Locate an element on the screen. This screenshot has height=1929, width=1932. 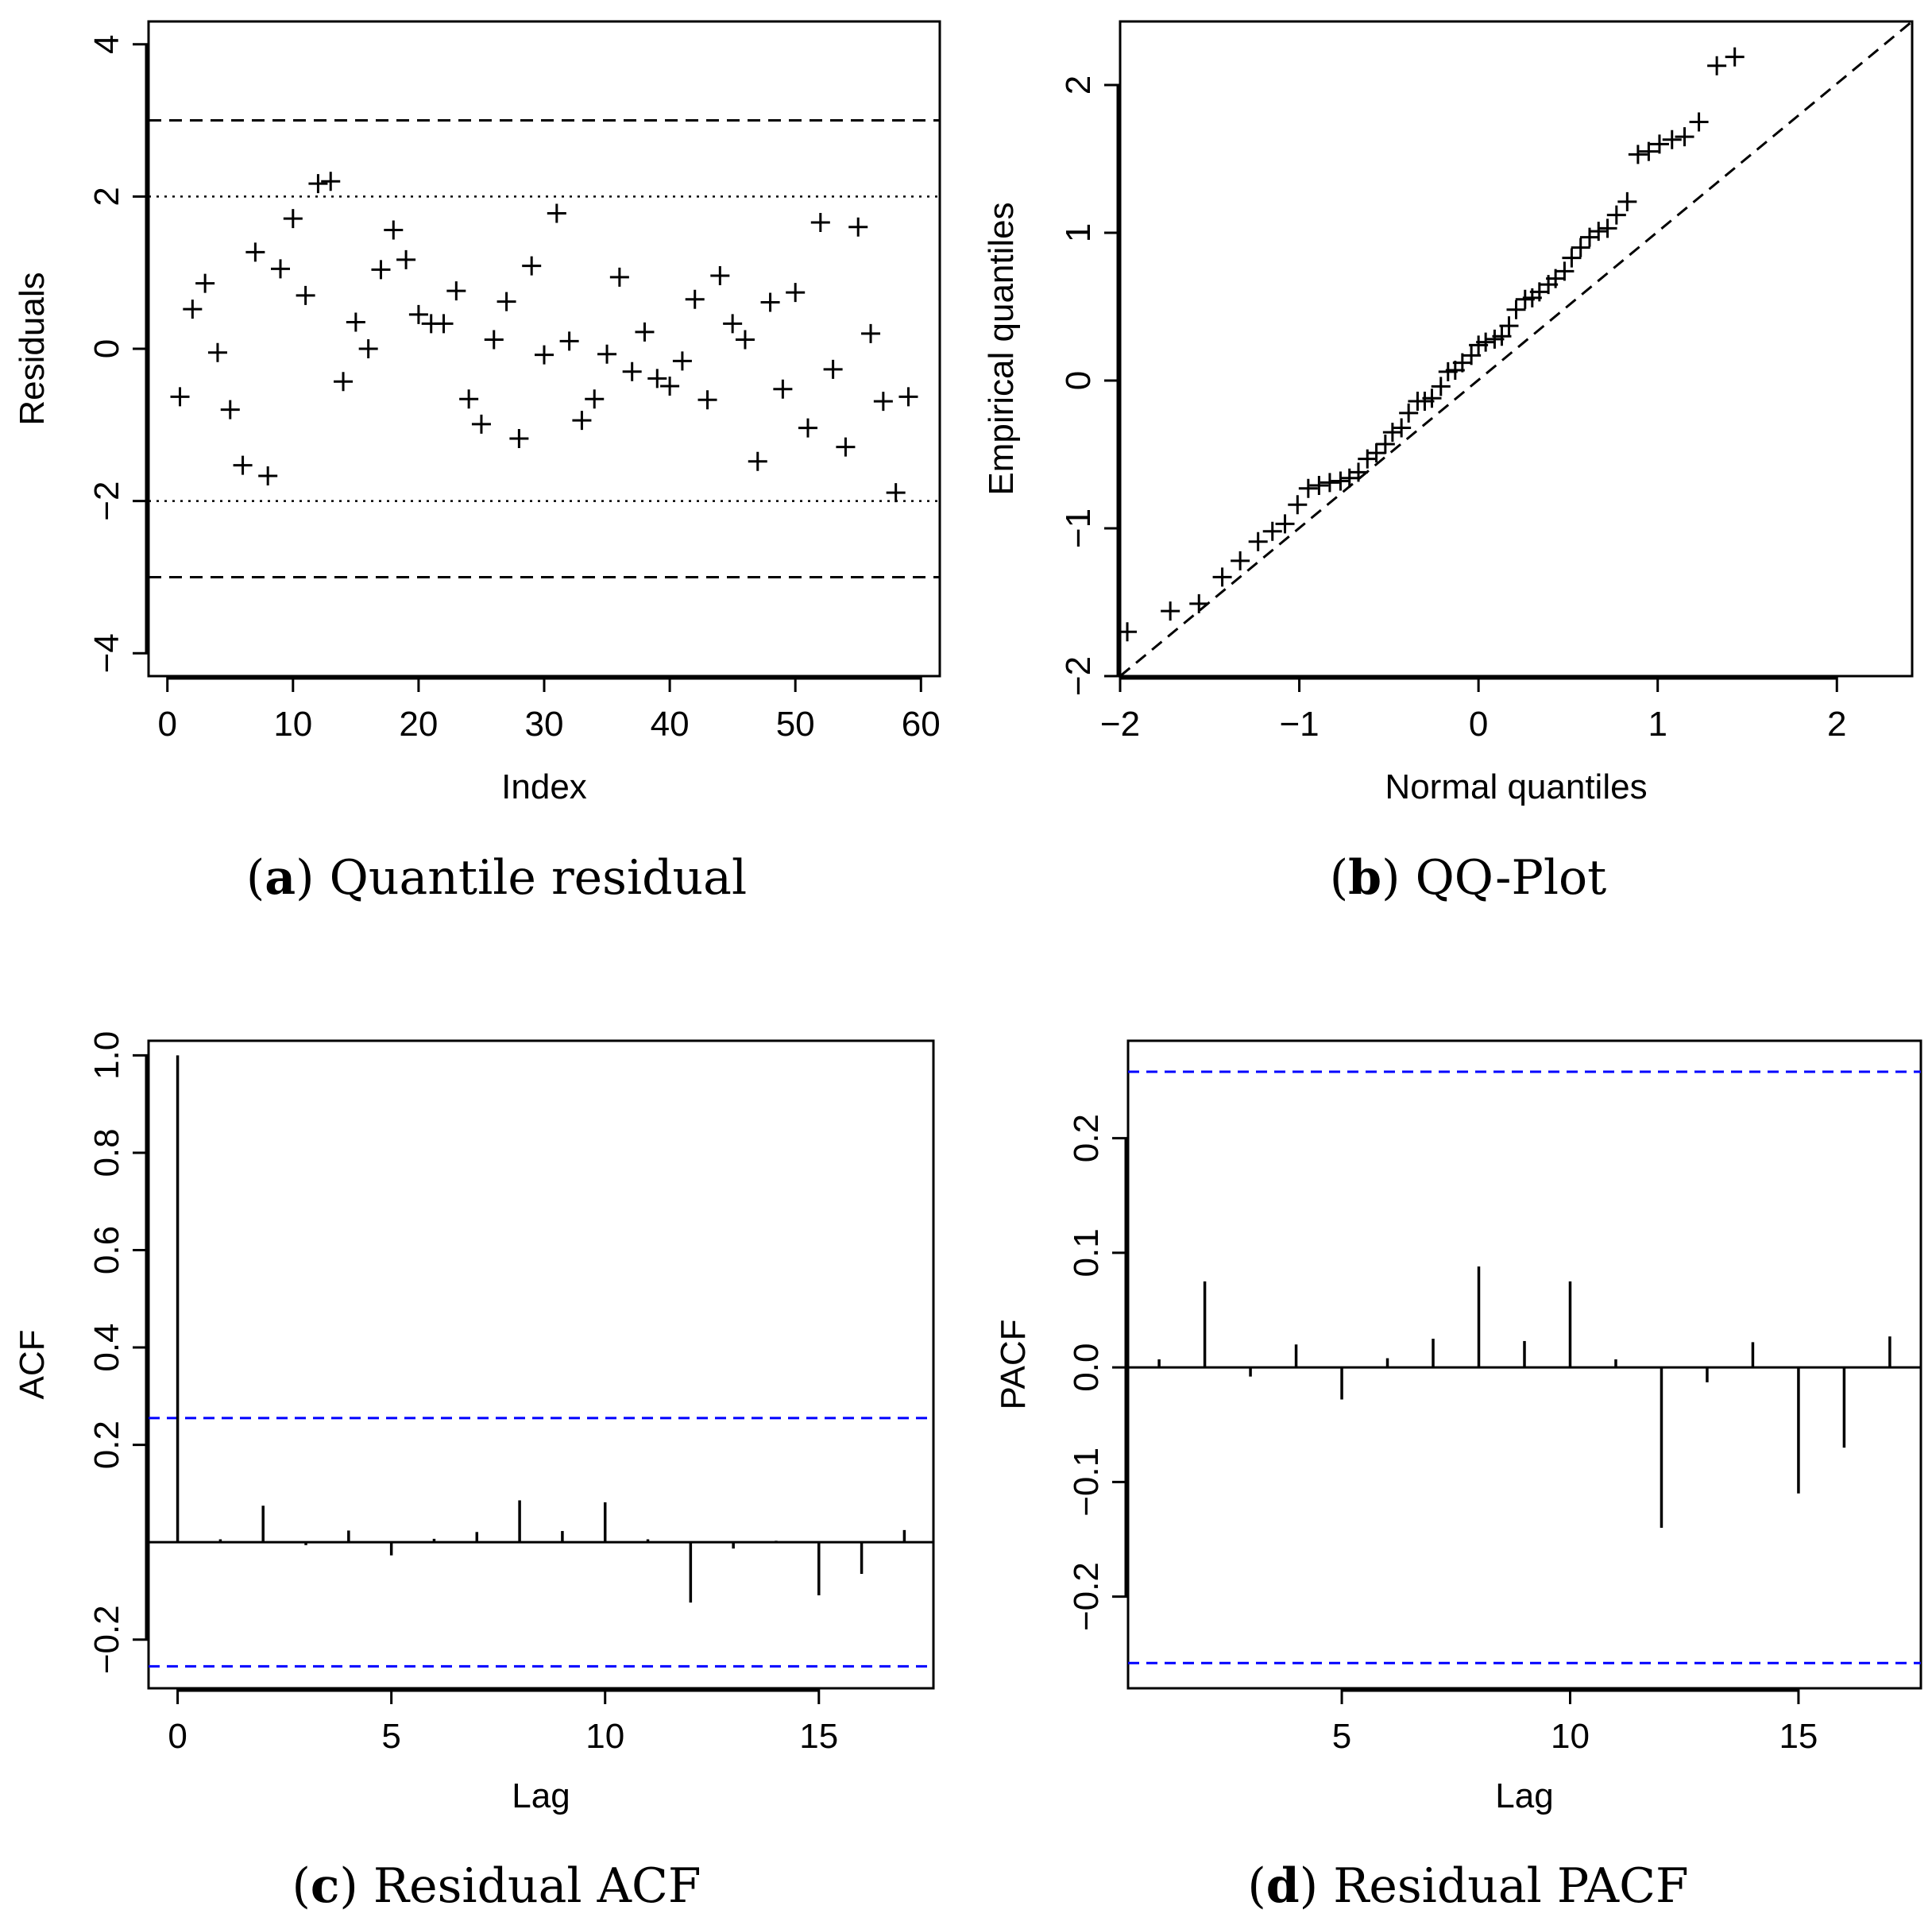
x-tick-label: 15 is located at coordinates (1798, 1736).